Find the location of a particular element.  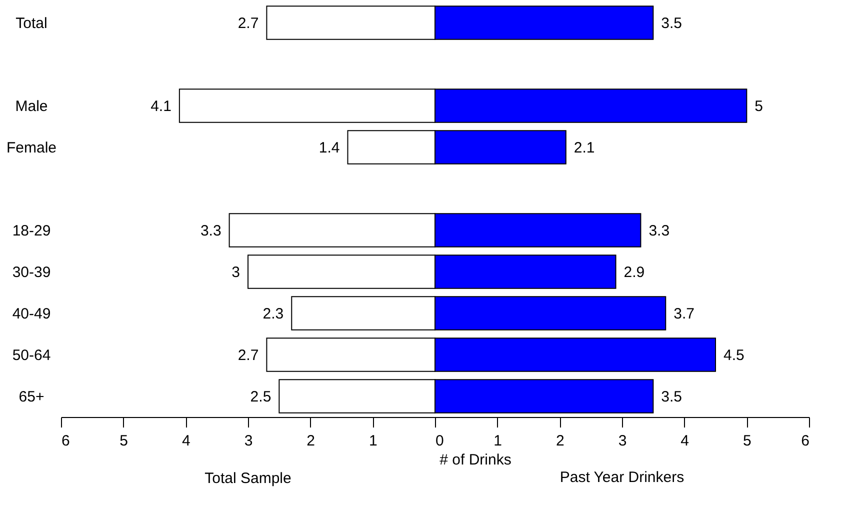

text: Past Year Drinkers is located at coordinates (622, 477).